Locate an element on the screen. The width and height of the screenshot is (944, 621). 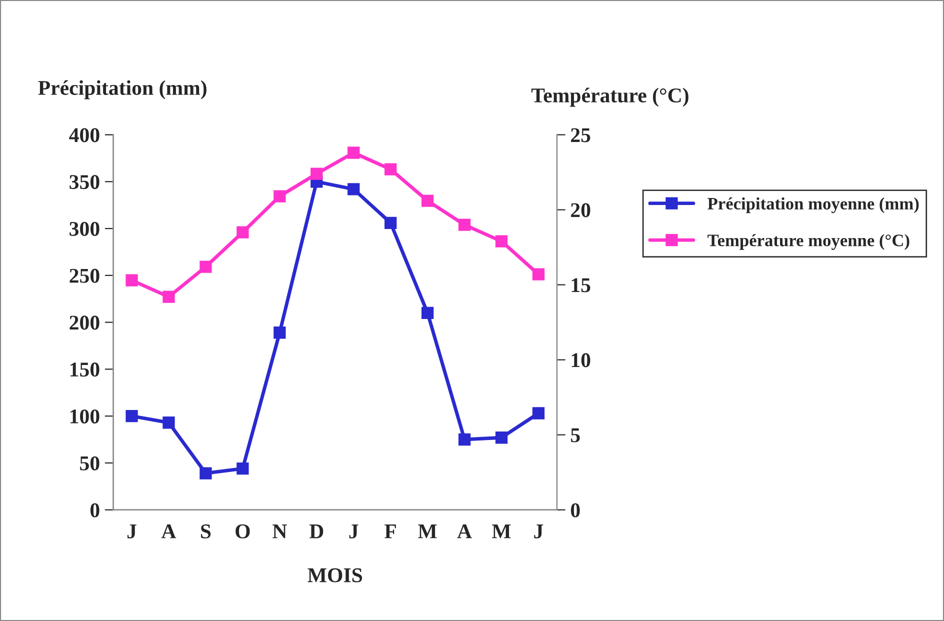
y-tick-label: 400 is located at coordinates (84, 135).